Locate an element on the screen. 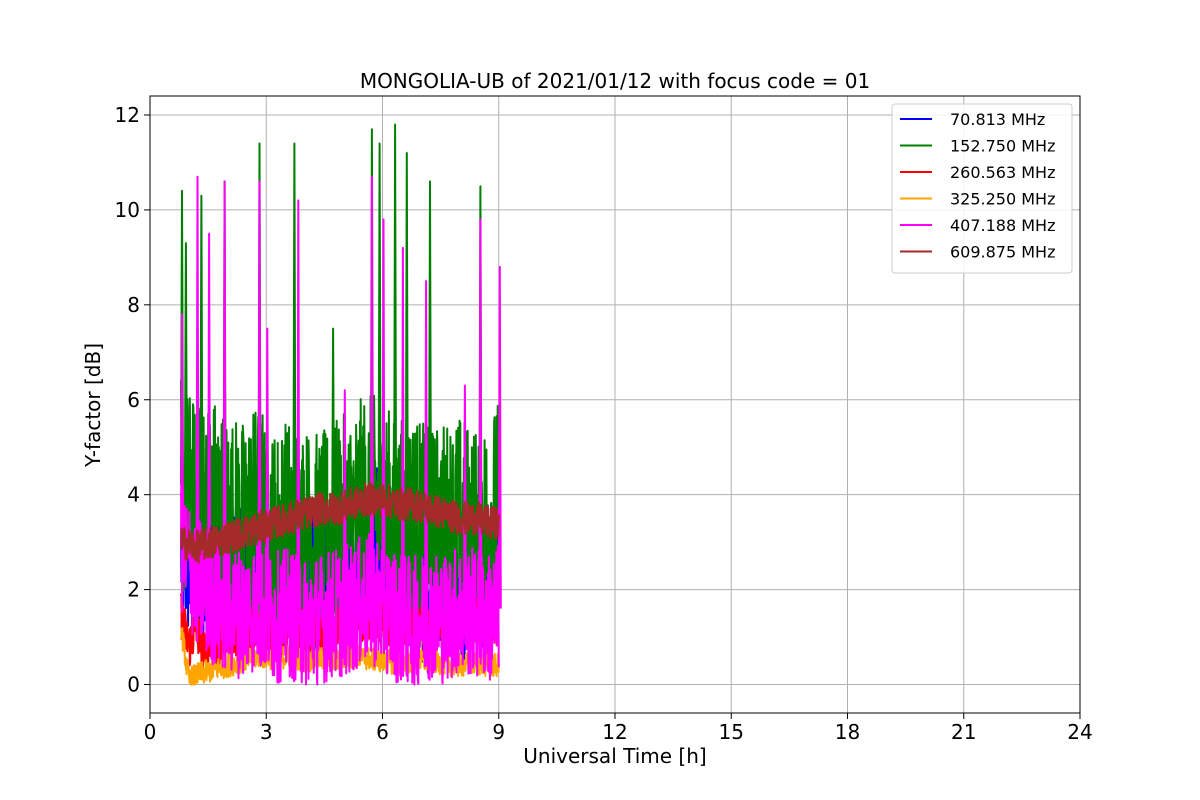  legend-label: 260.563 MHz is located at coordinates (1002, 172).